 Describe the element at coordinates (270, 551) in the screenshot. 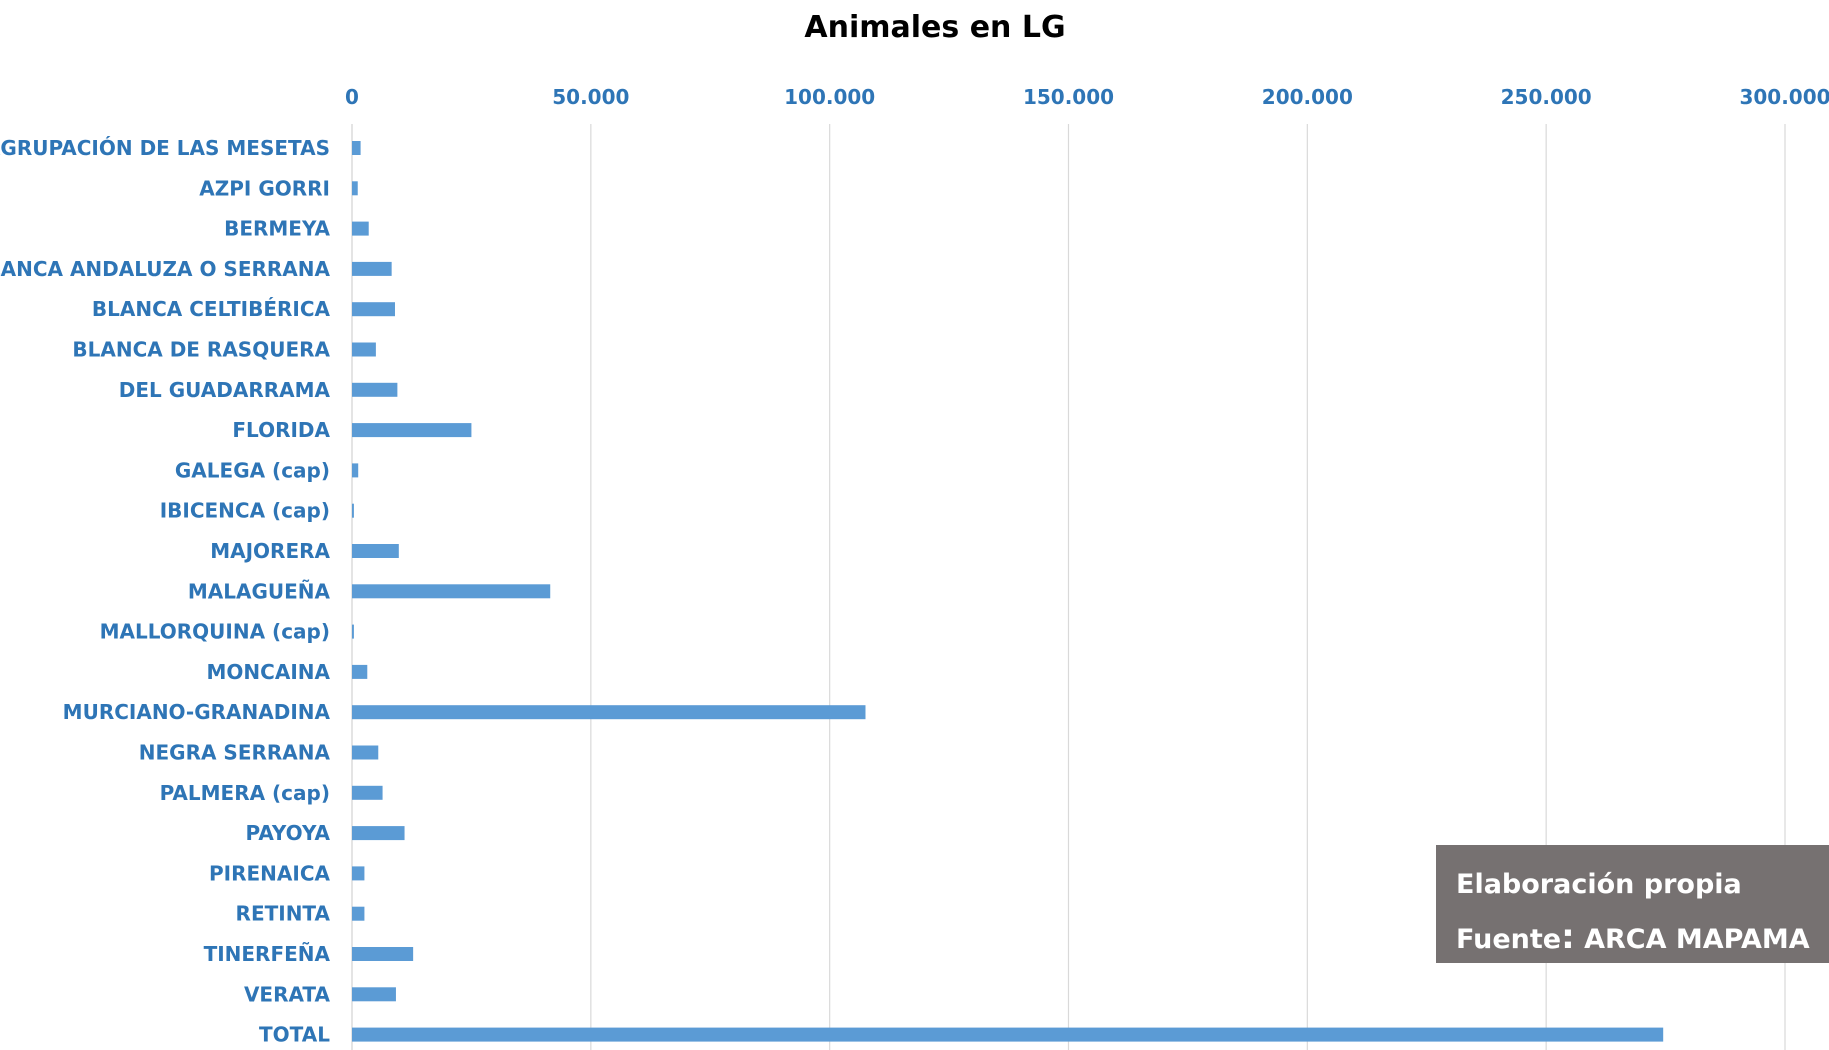

I see `category-label: MAJORERA` at that location.